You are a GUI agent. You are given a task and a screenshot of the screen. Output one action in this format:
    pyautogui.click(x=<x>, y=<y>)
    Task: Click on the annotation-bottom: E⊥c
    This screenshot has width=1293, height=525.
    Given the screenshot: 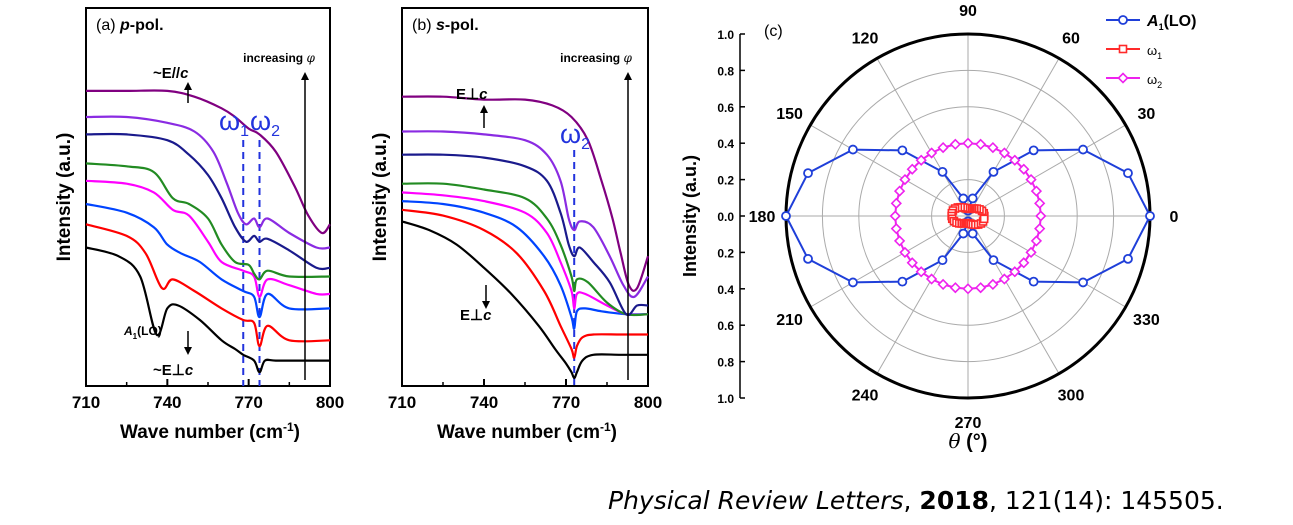 What is the action you would take?
    pyautogui.click(x=476, y=315)
    